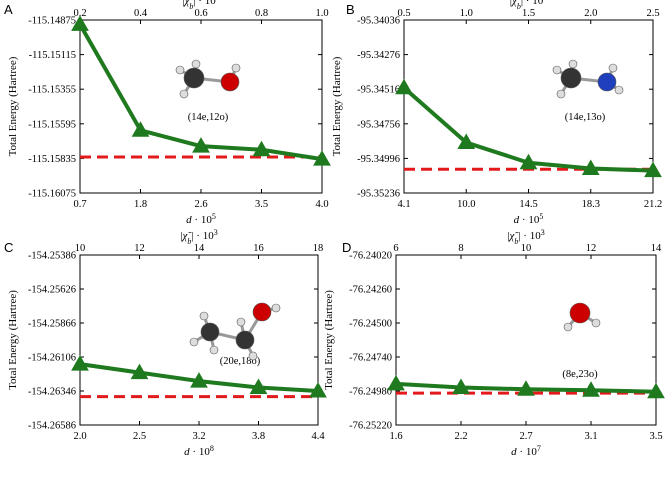 The image size is (667, 486). Describe the element at coordinates (200, 13) in the screenshot. I see `x2-tick-label: 0.6` at that location.